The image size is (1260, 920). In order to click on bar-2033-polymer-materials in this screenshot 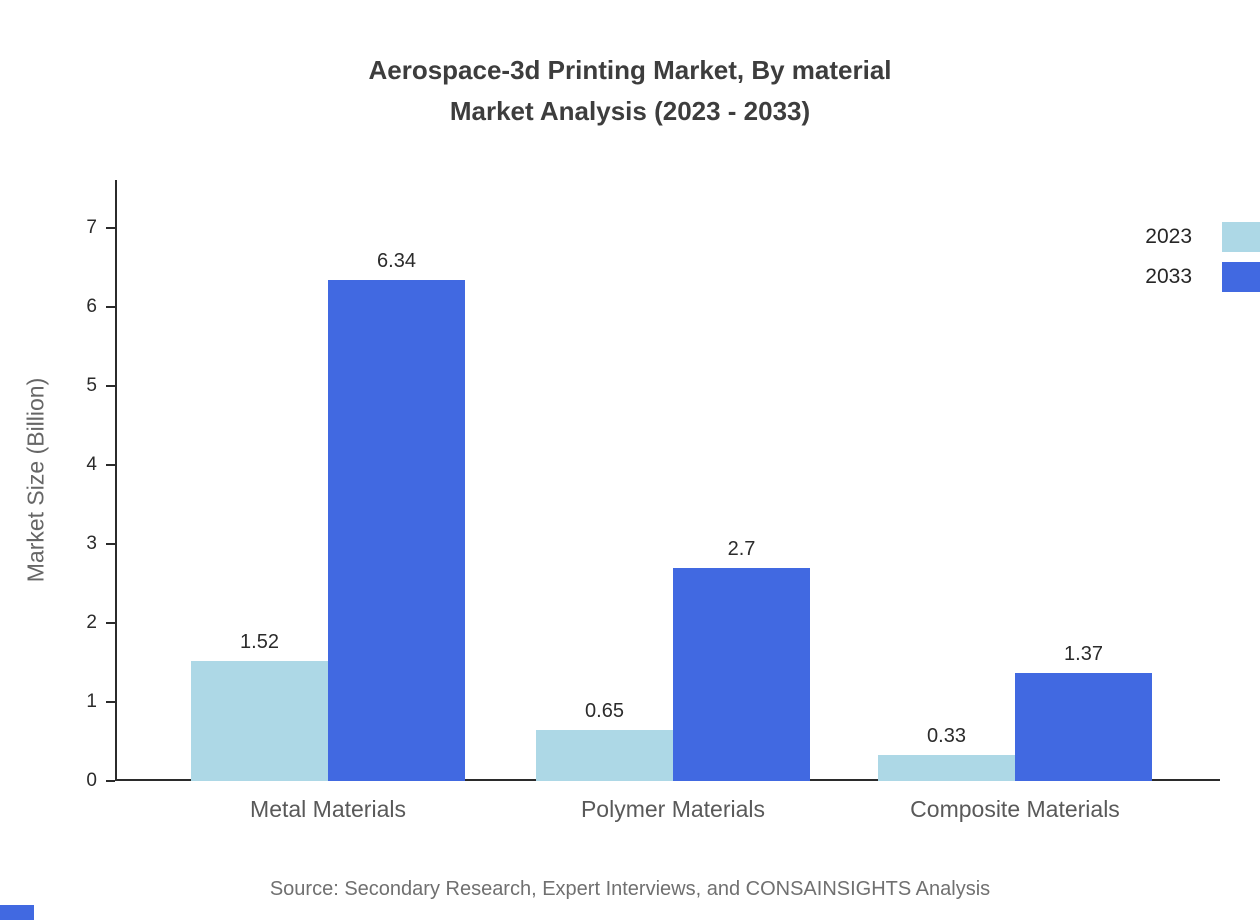, I will do `click(741, 674)`.